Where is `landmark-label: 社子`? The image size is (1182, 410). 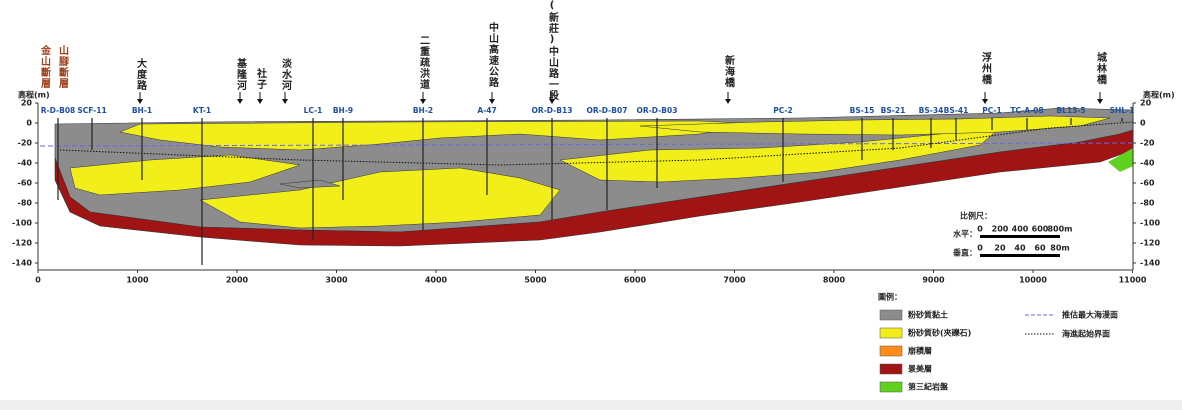 landmark-label: 社子 is located at coordinates (261, 78).